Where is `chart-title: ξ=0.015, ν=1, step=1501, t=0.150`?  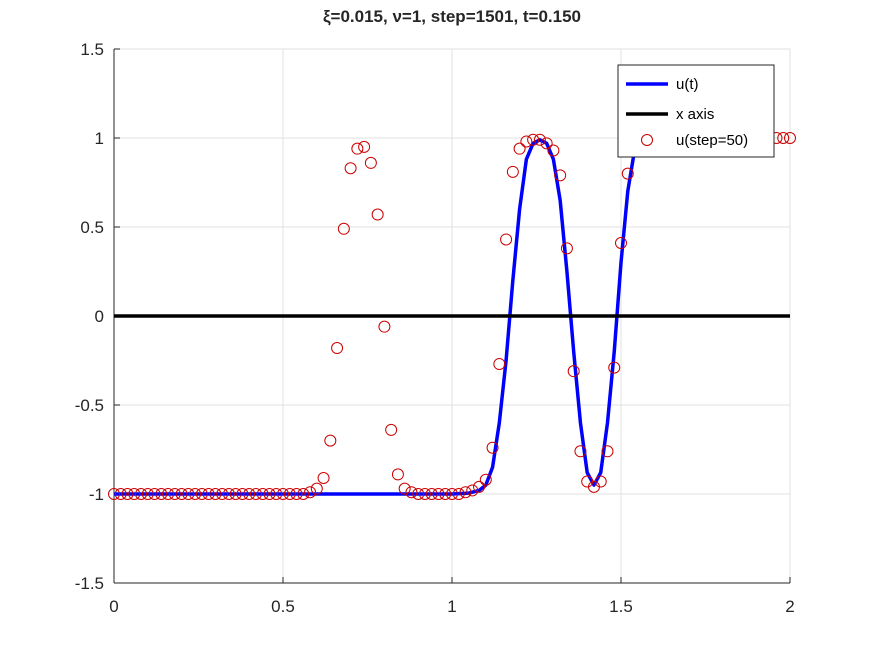
chart-title: ξ=0.015, ν=1, step=1501, t=0.150 is located at coordinates (452, 16).